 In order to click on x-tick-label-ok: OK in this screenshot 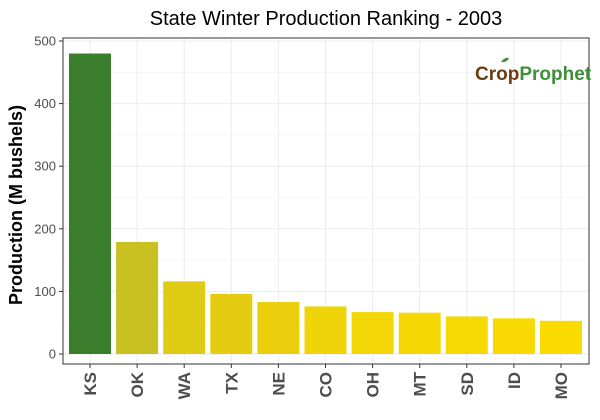, I will do `click(137, 384)`.